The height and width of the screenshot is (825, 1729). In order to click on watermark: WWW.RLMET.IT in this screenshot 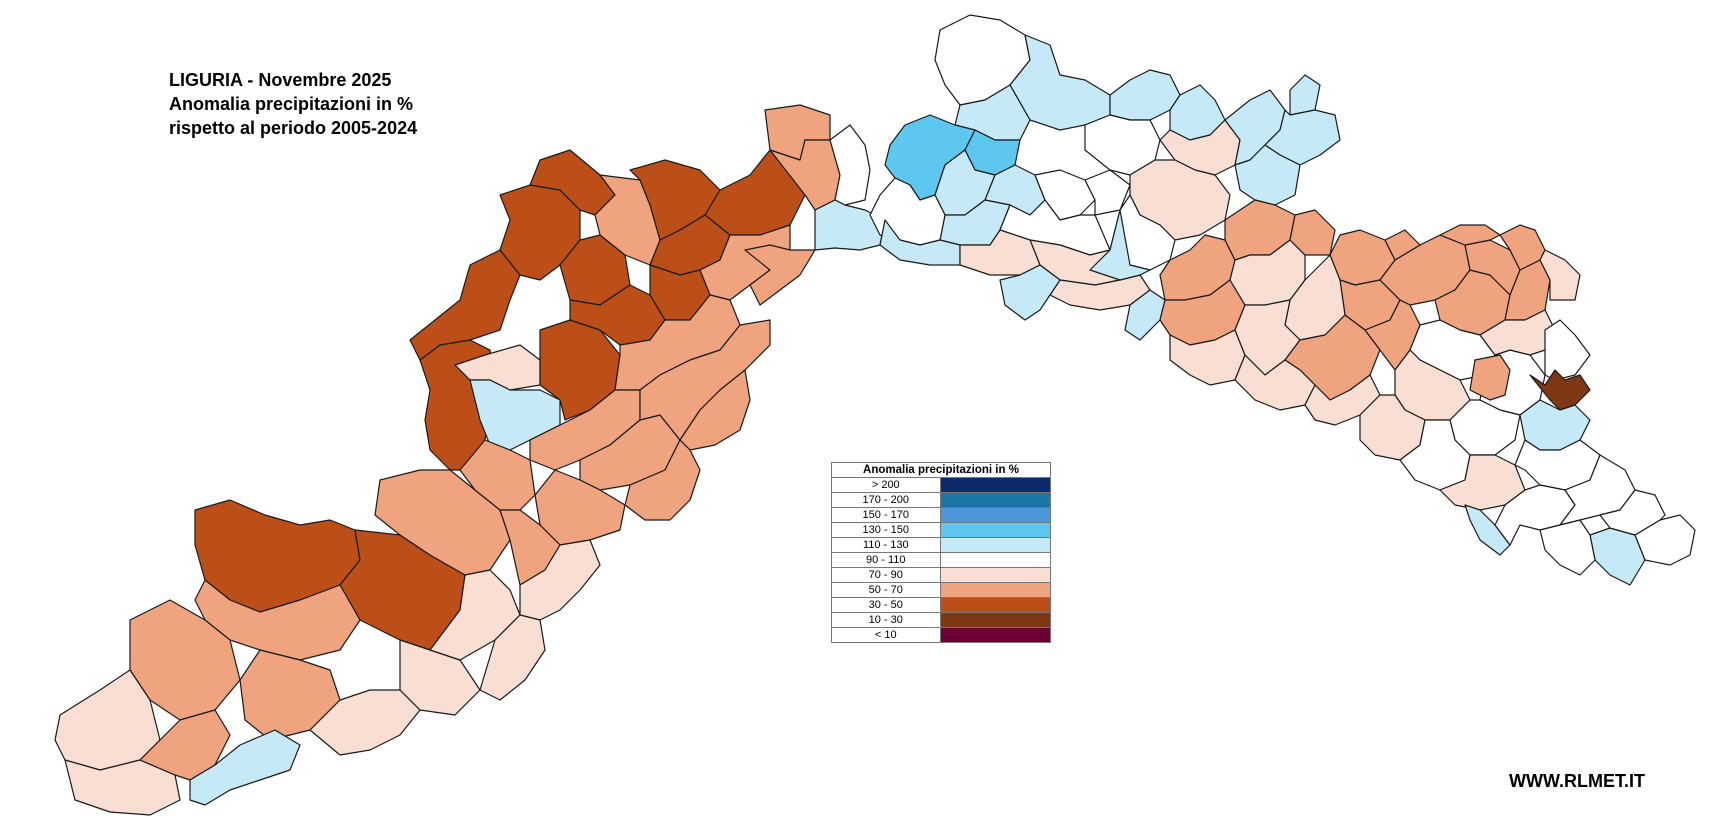, I will do `click(1577, 781)`.